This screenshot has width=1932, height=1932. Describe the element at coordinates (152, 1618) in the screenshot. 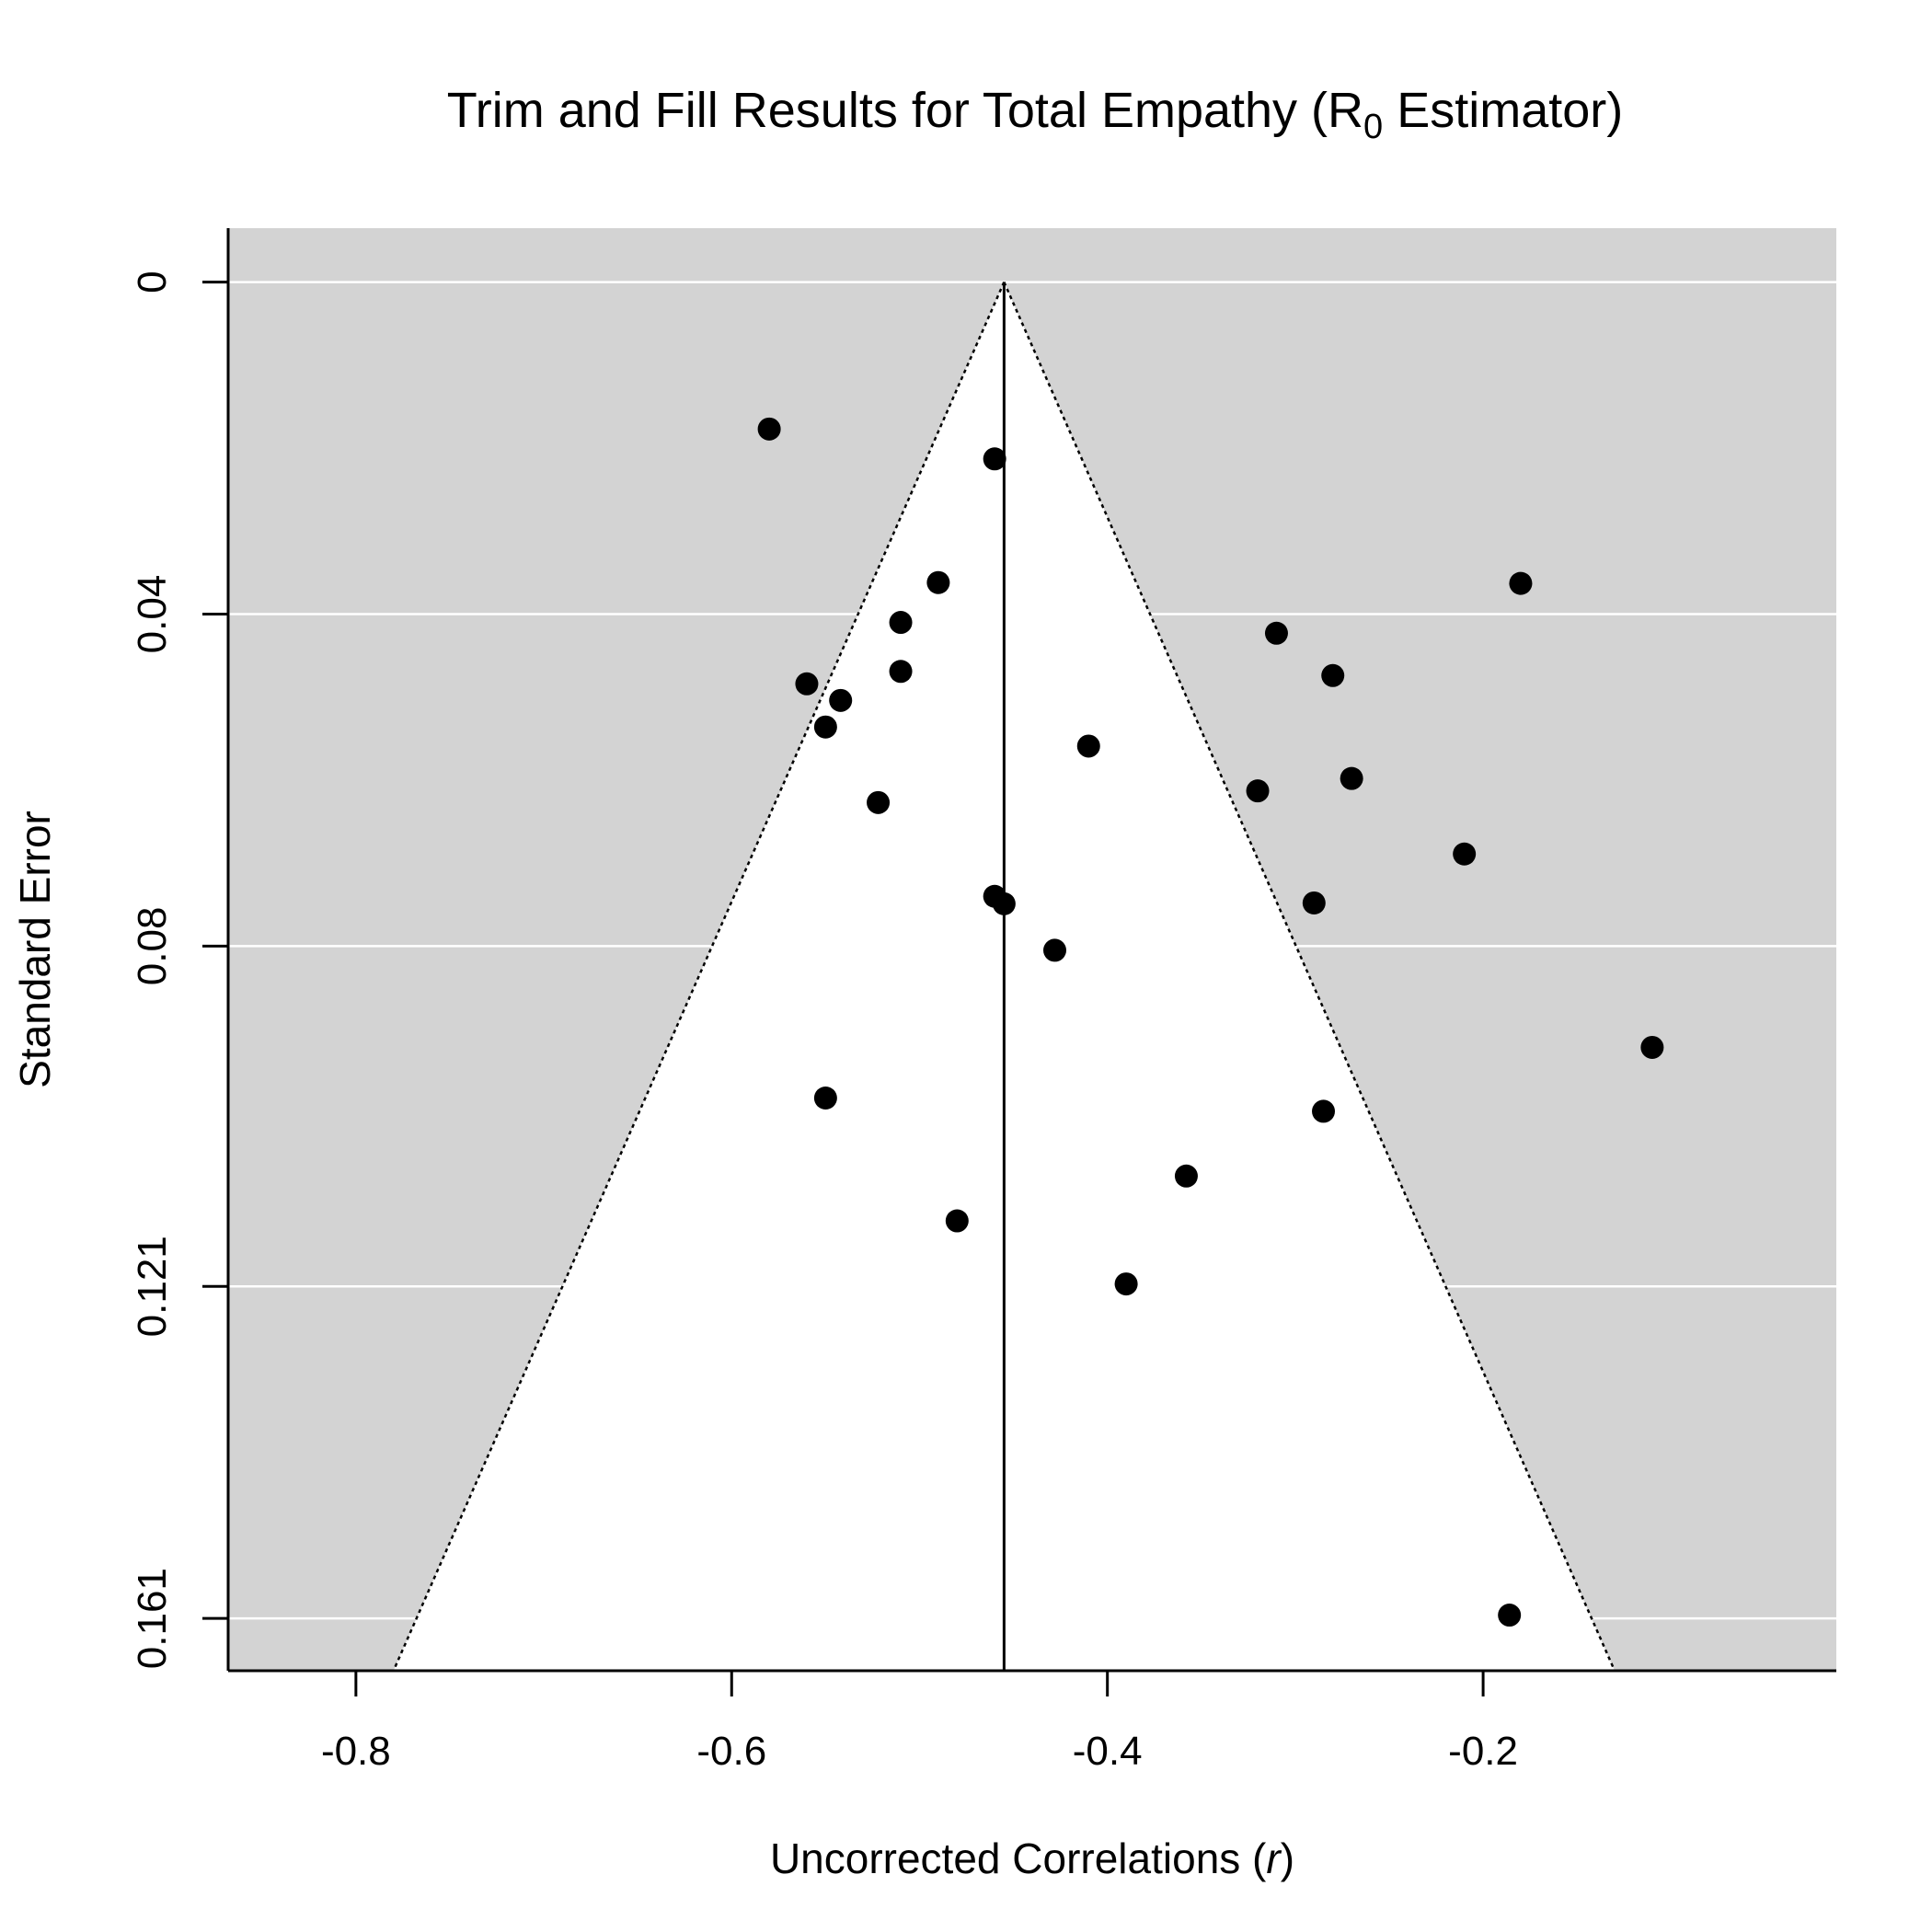

I see `y-tick-label-4: 0.161` at that location.